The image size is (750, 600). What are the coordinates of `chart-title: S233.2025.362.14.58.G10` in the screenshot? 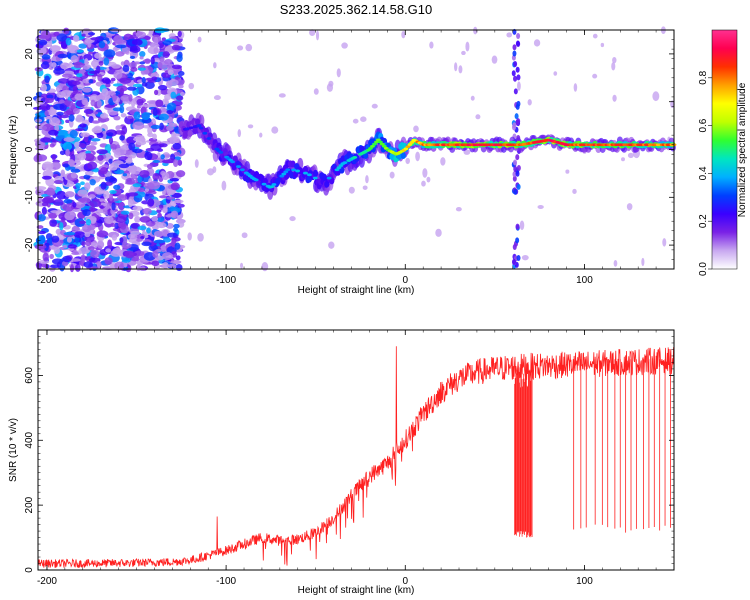 It's located at (356, 9).